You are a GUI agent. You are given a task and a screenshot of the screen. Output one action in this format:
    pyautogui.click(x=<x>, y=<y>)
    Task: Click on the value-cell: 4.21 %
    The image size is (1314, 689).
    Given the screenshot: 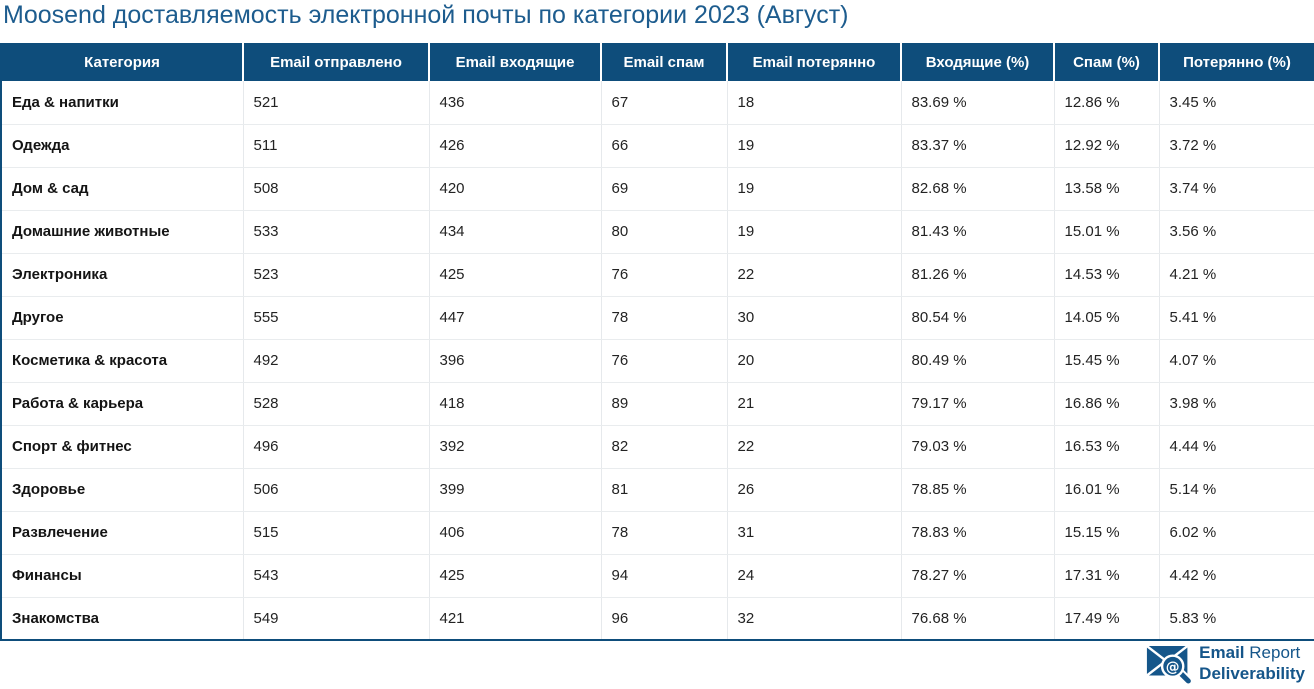 What is the action you would take?
    pyautogui.click(x=1236, y=275)
    